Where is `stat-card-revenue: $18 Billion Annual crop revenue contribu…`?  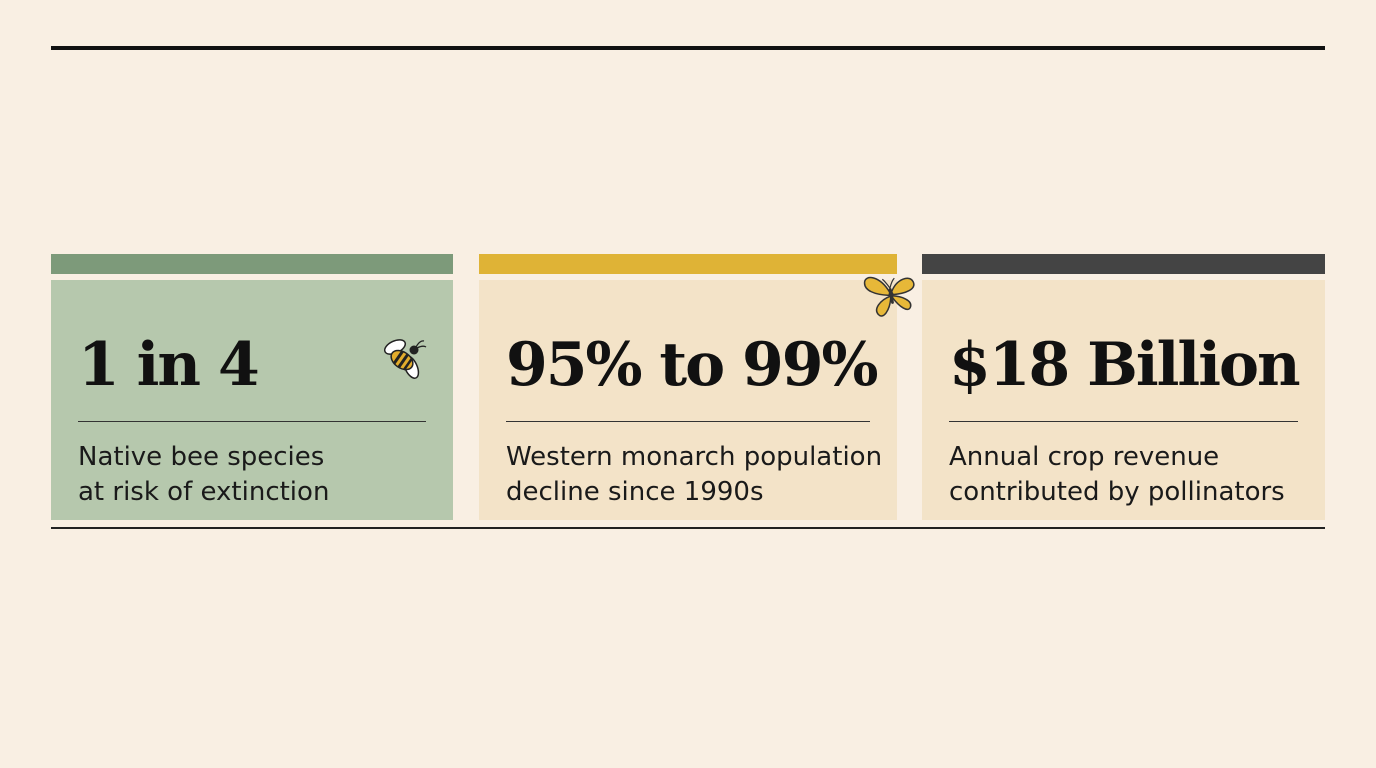 stat-card-revenue: $18 Billion Annual crop revenue contribu… is located at coordinates (1123, 387).